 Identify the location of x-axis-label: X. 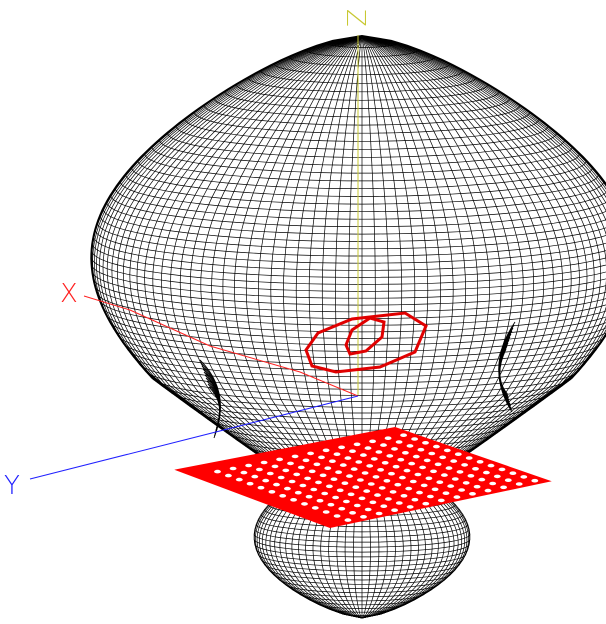
(69, 294).